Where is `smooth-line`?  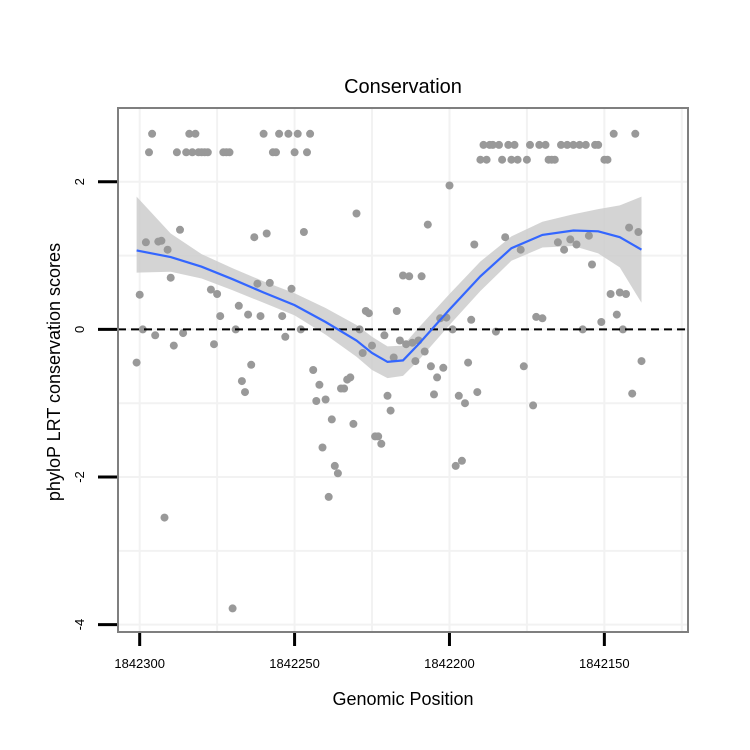
smooth-line is located at coordinates (389, 296).